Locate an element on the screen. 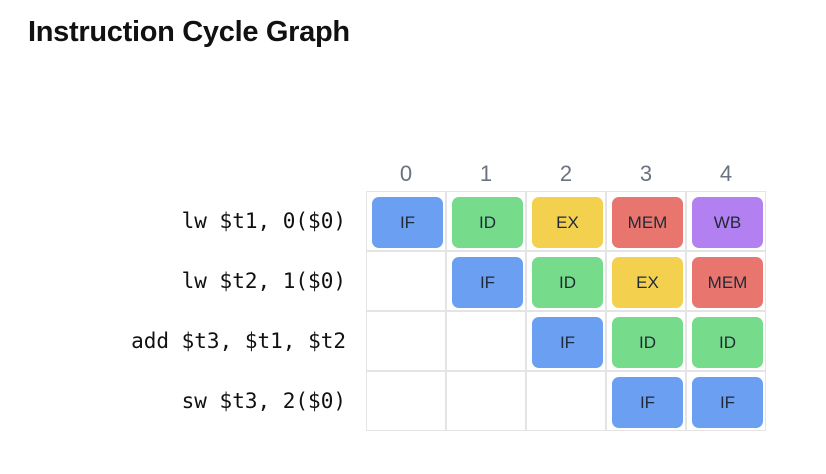 Image resolution: width=826 pixels, height=474 pixels. cycle-header: 4 is located at coordinates (726, 173).